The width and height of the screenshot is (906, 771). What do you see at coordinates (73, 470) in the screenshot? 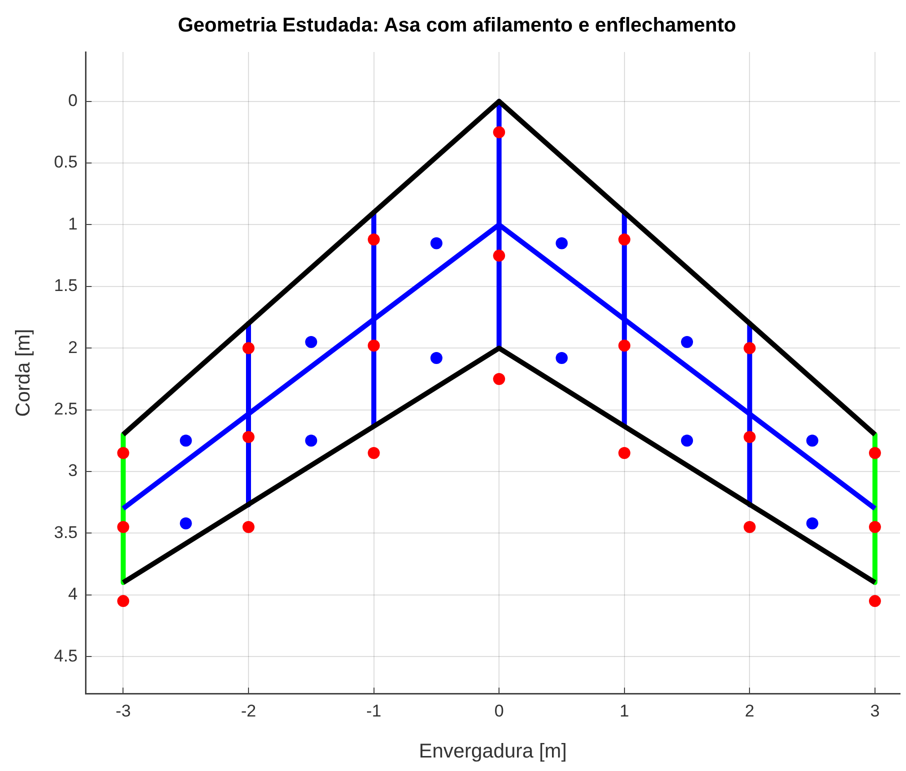
I see `y-tick-label: 3` at bounding box center [73, 470].